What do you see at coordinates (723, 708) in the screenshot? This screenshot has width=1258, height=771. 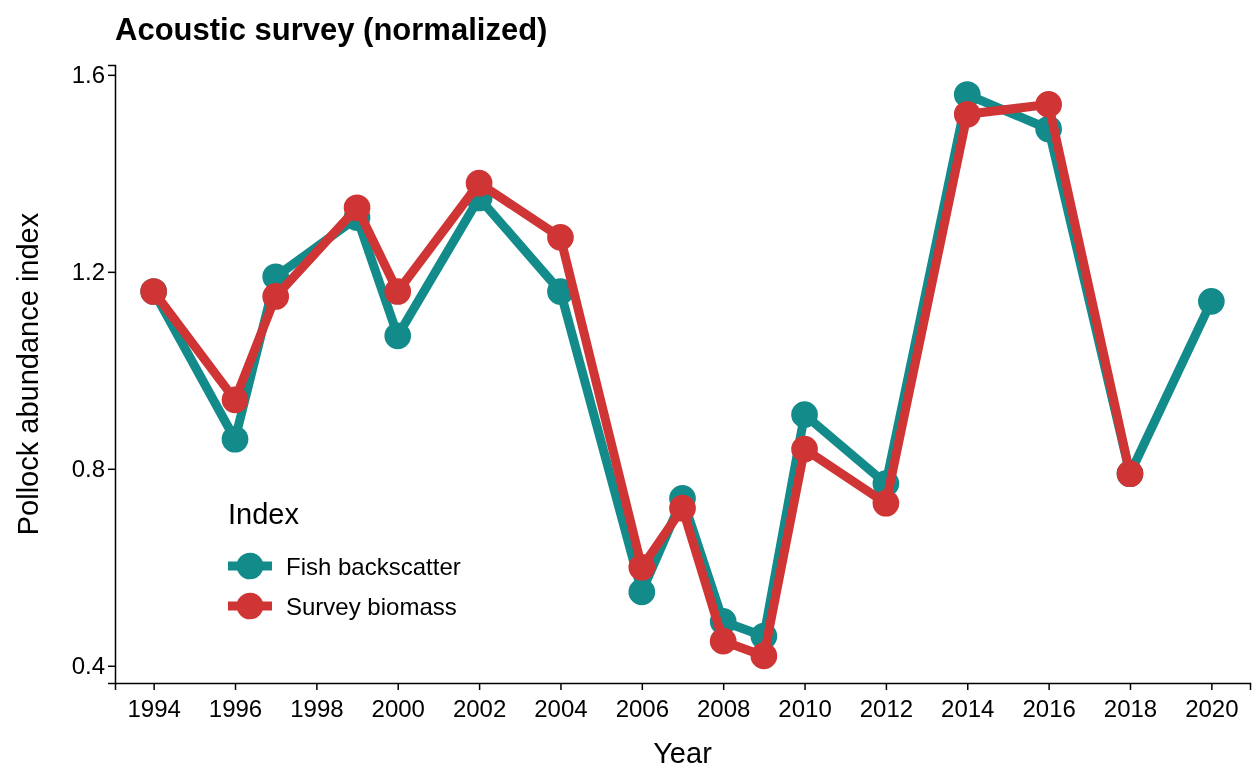 I see `x-tick-label: 2008` at bounding box center [723, 708].